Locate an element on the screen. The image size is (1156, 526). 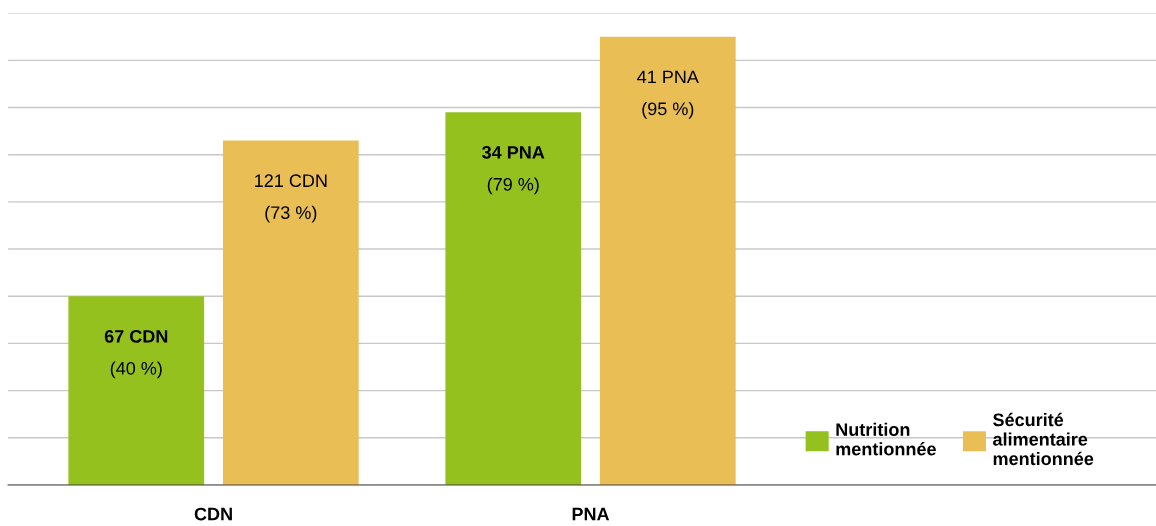
data-label: 34 PNA (79 %) is located at coordinates (513, 170).